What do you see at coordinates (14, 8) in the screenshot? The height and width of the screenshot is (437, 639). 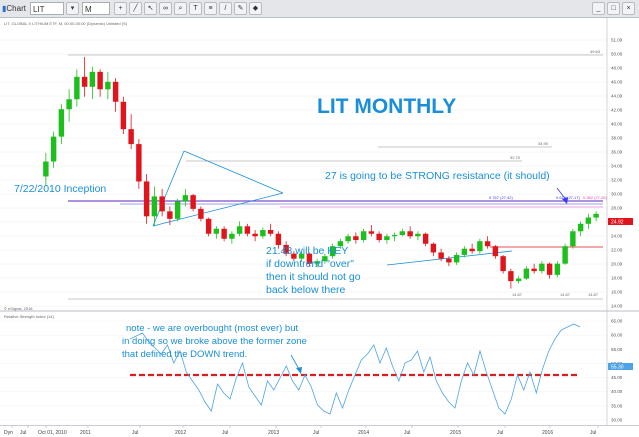 I see `chart-window-label: ▮Chart` at bounding box center [14, 8].